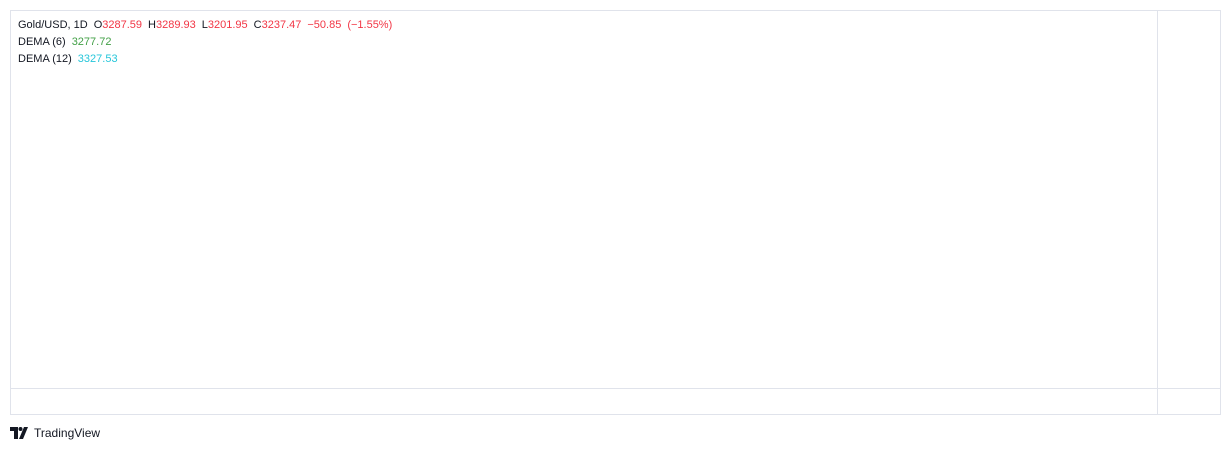 This screenshot has height=452, width=1231. I want to click on legend-name: DEMA (6), so click(42, 42).